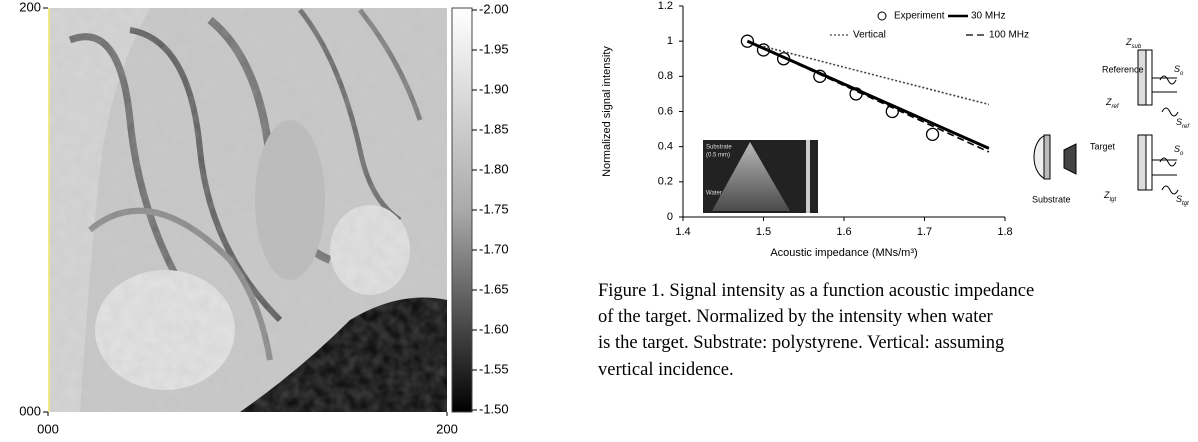 This screenshot has height=442, width=1198. I want to click on diagram-label: Reference, so click(1123, 69).